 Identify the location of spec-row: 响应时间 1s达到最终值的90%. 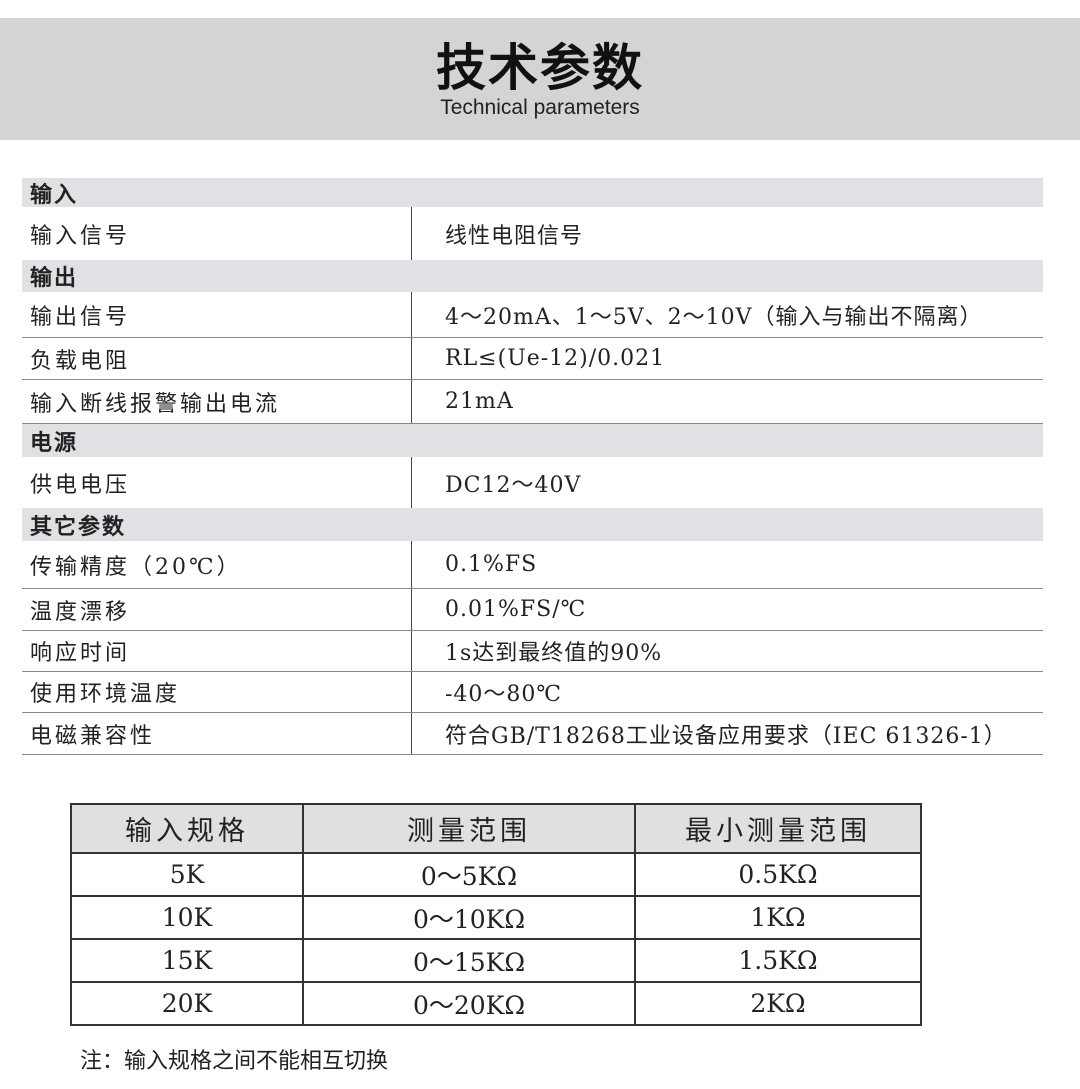
(532, 651).